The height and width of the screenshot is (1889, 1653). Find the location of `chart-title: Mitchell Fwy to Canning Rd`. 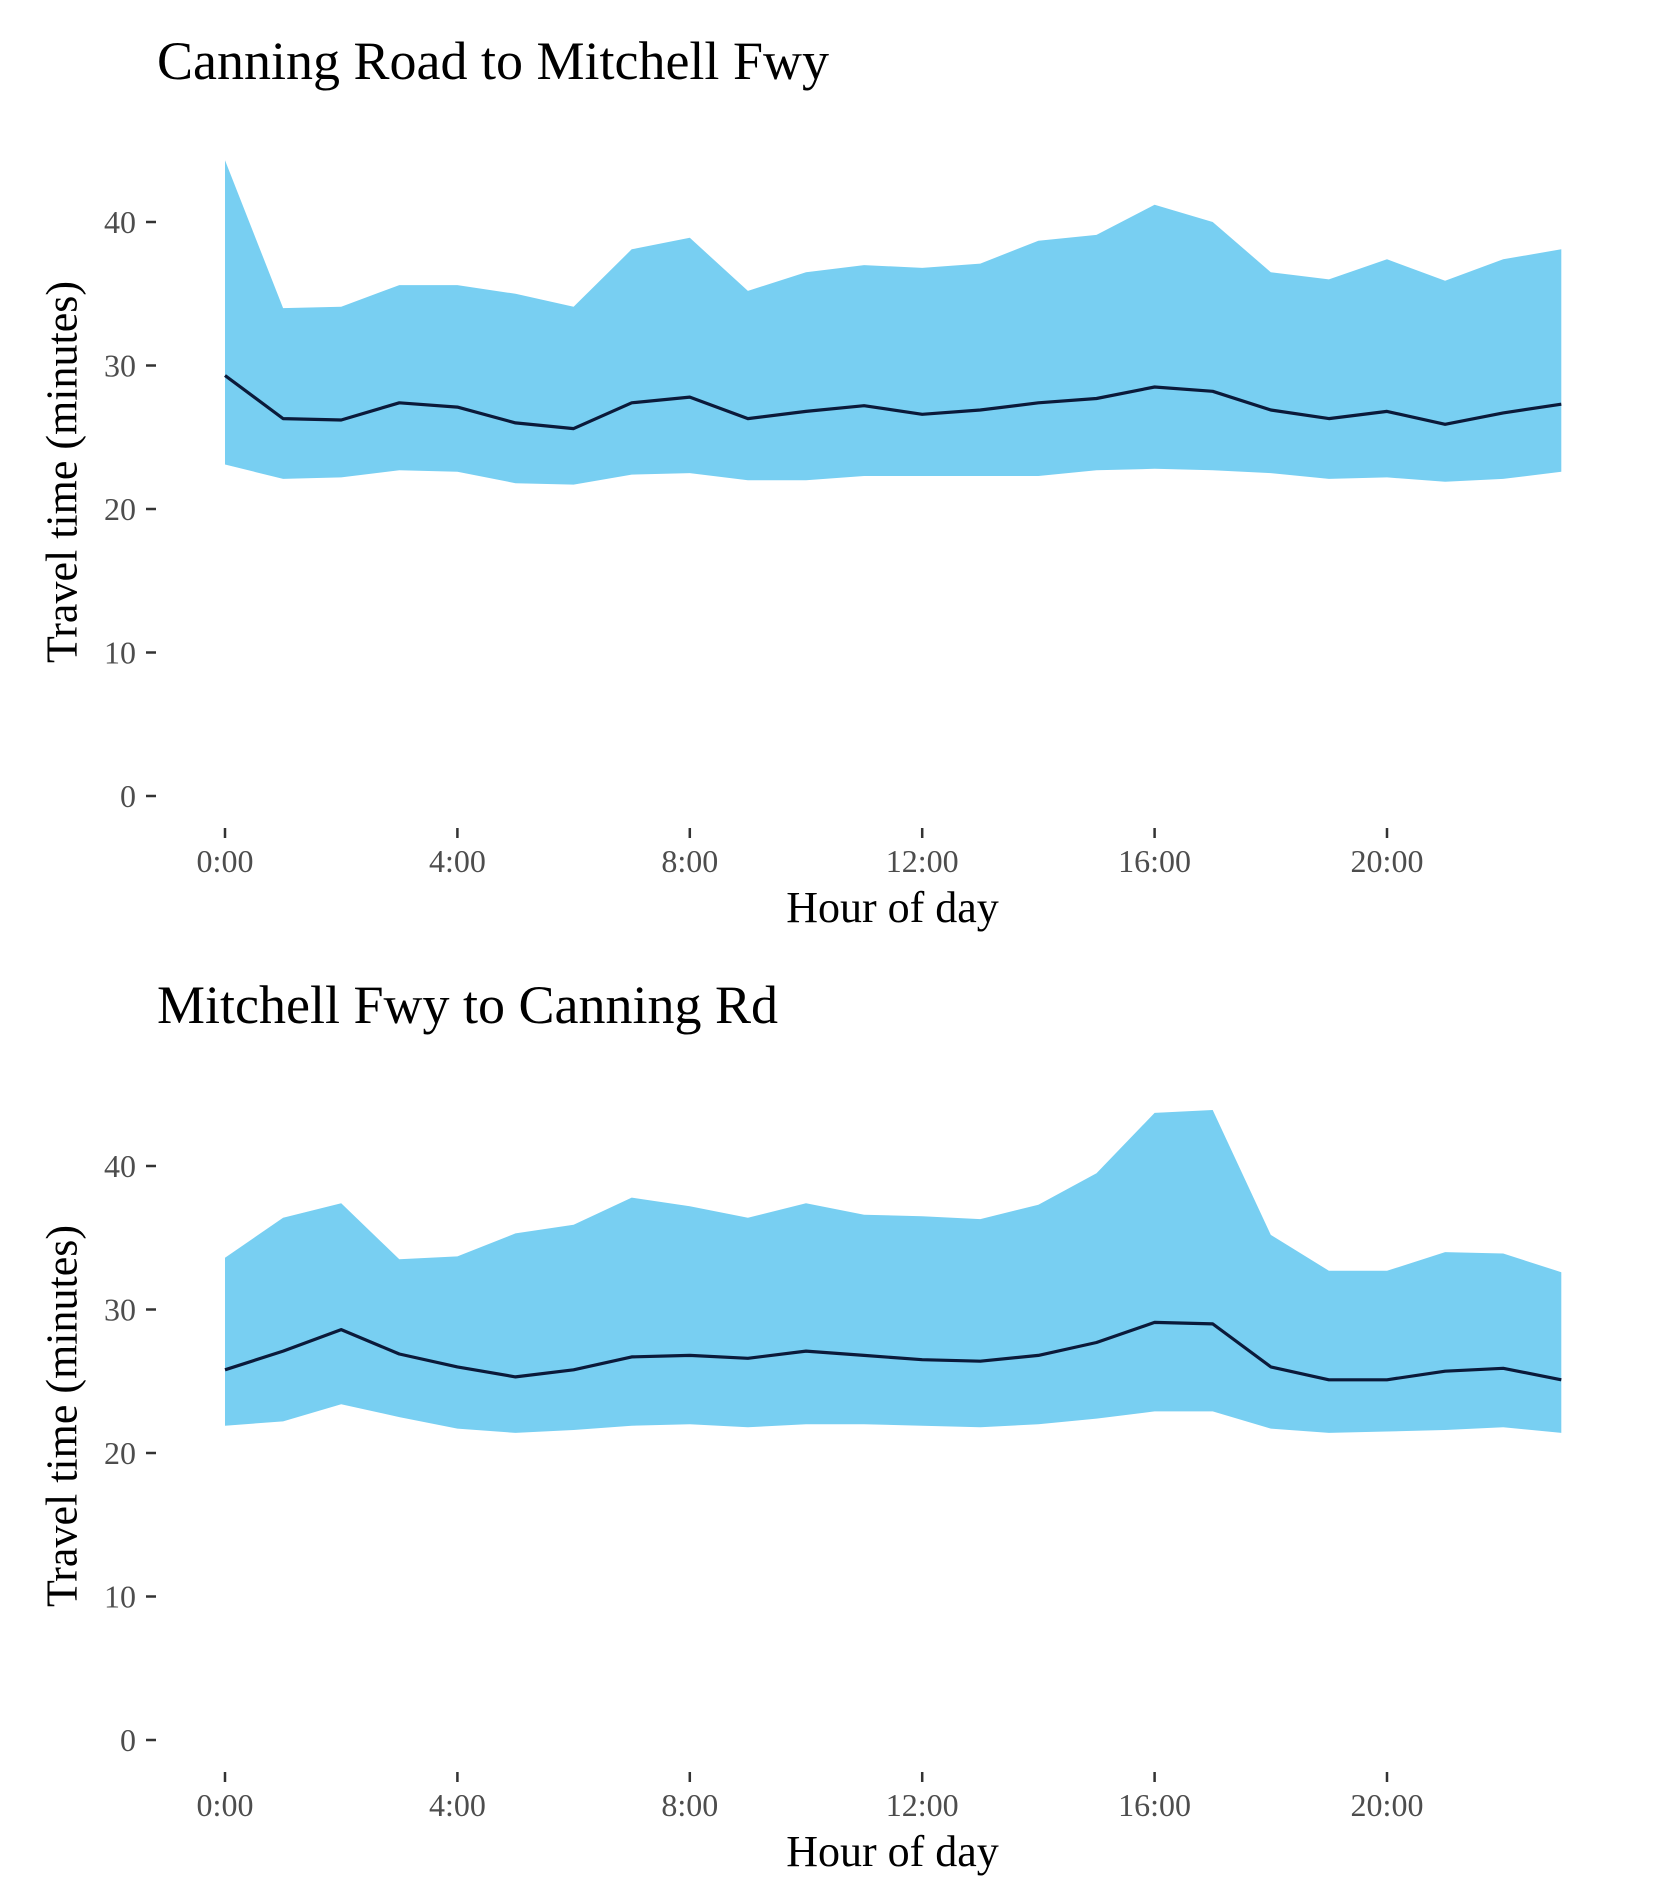

chart-title: Mitchell Fwy to Canning Rd is located at coordinates (467, 1005).